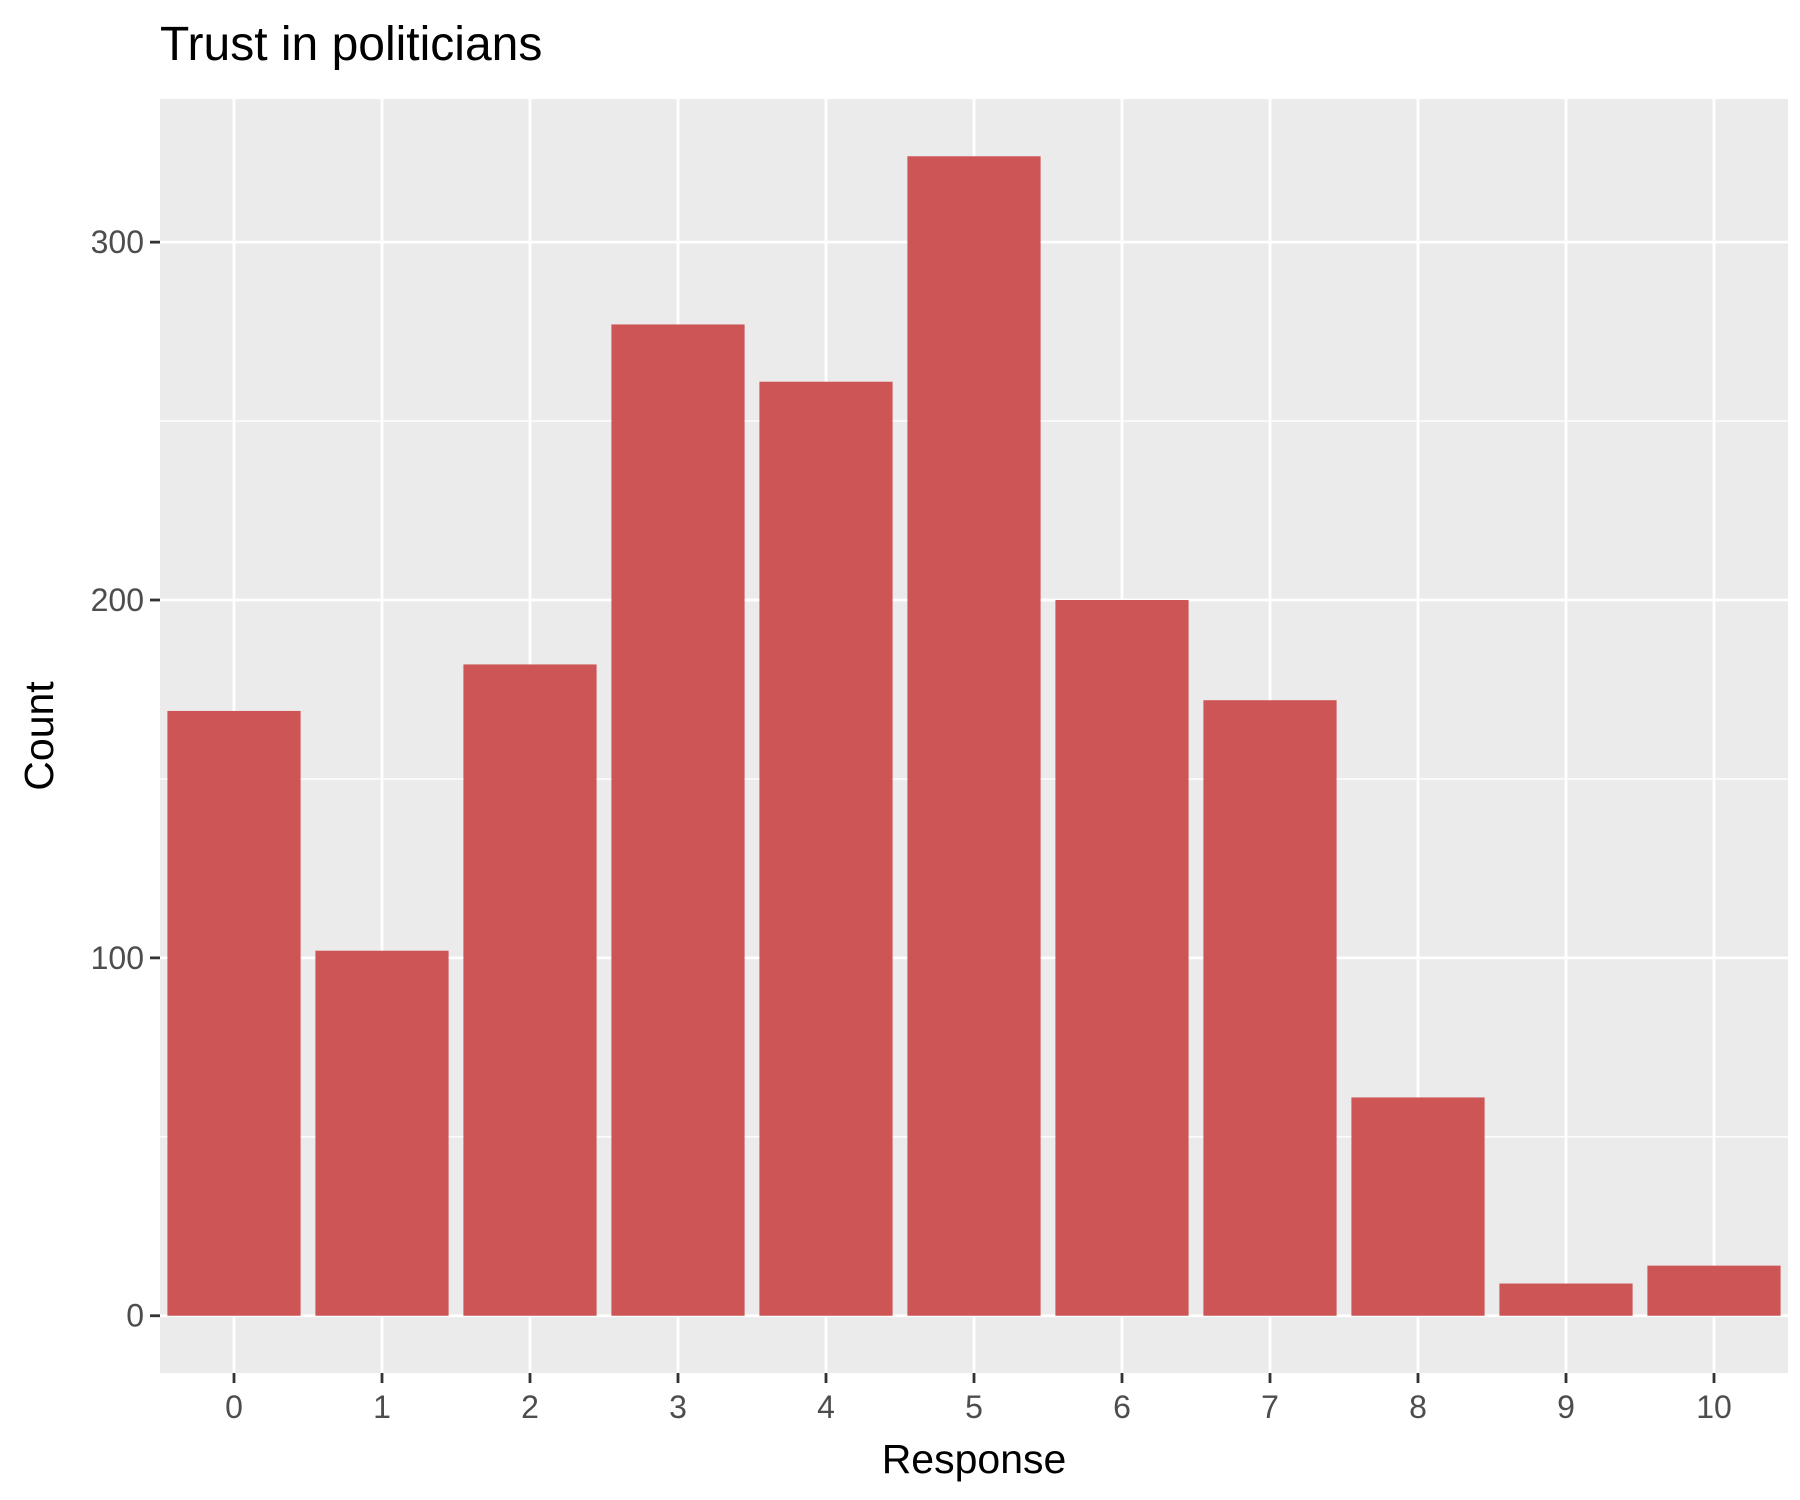 The height and width of the screenshot is (1500, 1800). Describe the element at coordinates (1566, 1407) in the screenshot. I see `x-tick-label: 9` at that location.